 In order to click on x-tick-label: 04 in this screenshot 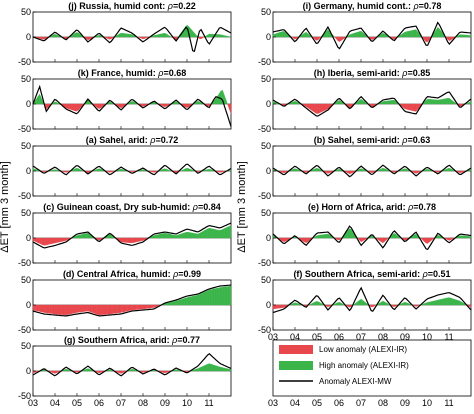, I will do `click(295, 403)`.